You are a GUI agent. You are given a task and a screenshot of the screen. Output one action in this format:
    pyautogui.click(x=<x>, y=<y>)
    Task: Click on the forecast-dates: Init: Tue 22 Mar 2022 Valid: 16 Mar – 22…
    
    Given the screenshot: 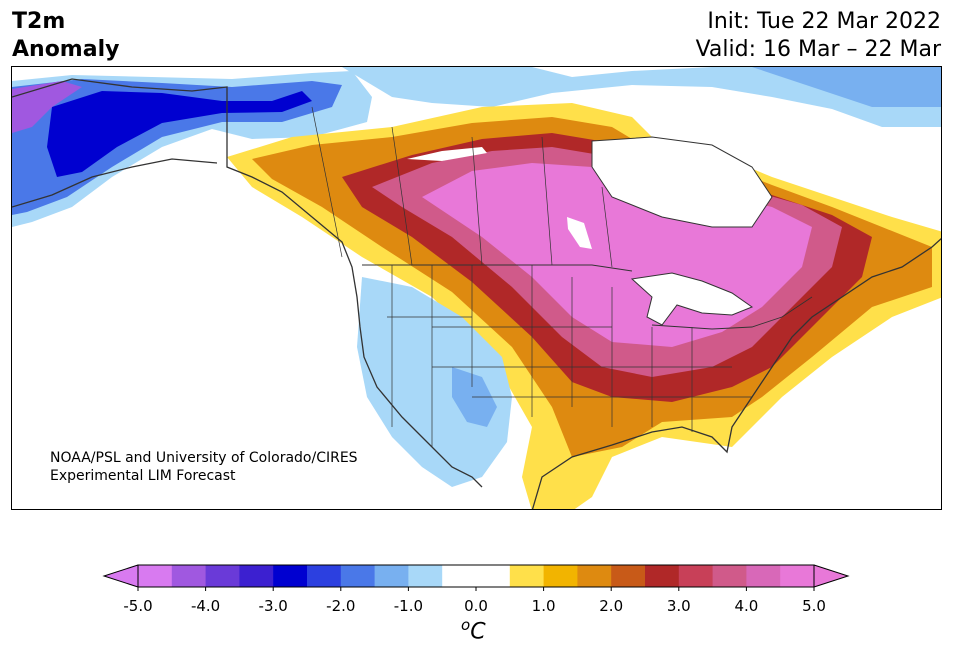 What is the action you would take?
    pyautogui.click(x=818, y=36)
    